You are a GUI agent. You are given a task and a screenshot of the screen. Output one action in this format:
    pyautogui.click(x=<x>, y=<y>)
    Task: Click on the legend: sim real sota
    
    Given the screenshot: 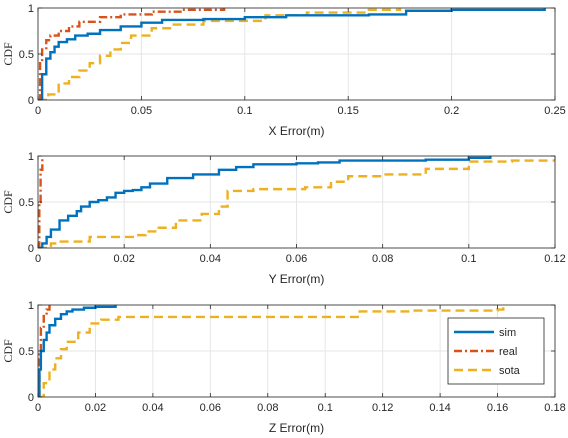 What is the action you would take?
    pyautogui.click(x=496, y=351)
    